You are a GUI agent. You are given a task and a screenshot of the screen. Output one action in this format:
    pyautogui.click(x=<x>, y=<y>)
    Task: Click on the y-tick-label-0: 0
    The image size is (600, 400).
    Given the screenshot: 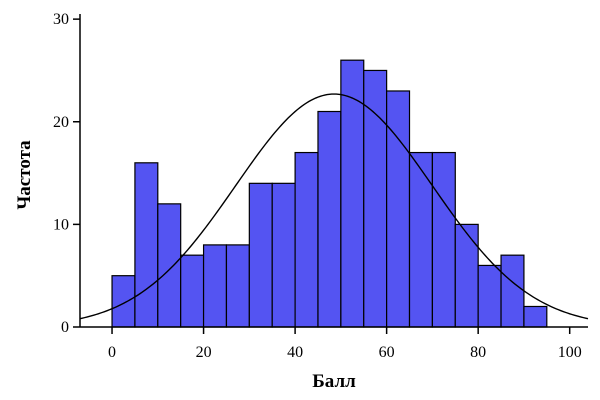 What is the action you would take?
    pyautogui.click(x=65, y=327)
    